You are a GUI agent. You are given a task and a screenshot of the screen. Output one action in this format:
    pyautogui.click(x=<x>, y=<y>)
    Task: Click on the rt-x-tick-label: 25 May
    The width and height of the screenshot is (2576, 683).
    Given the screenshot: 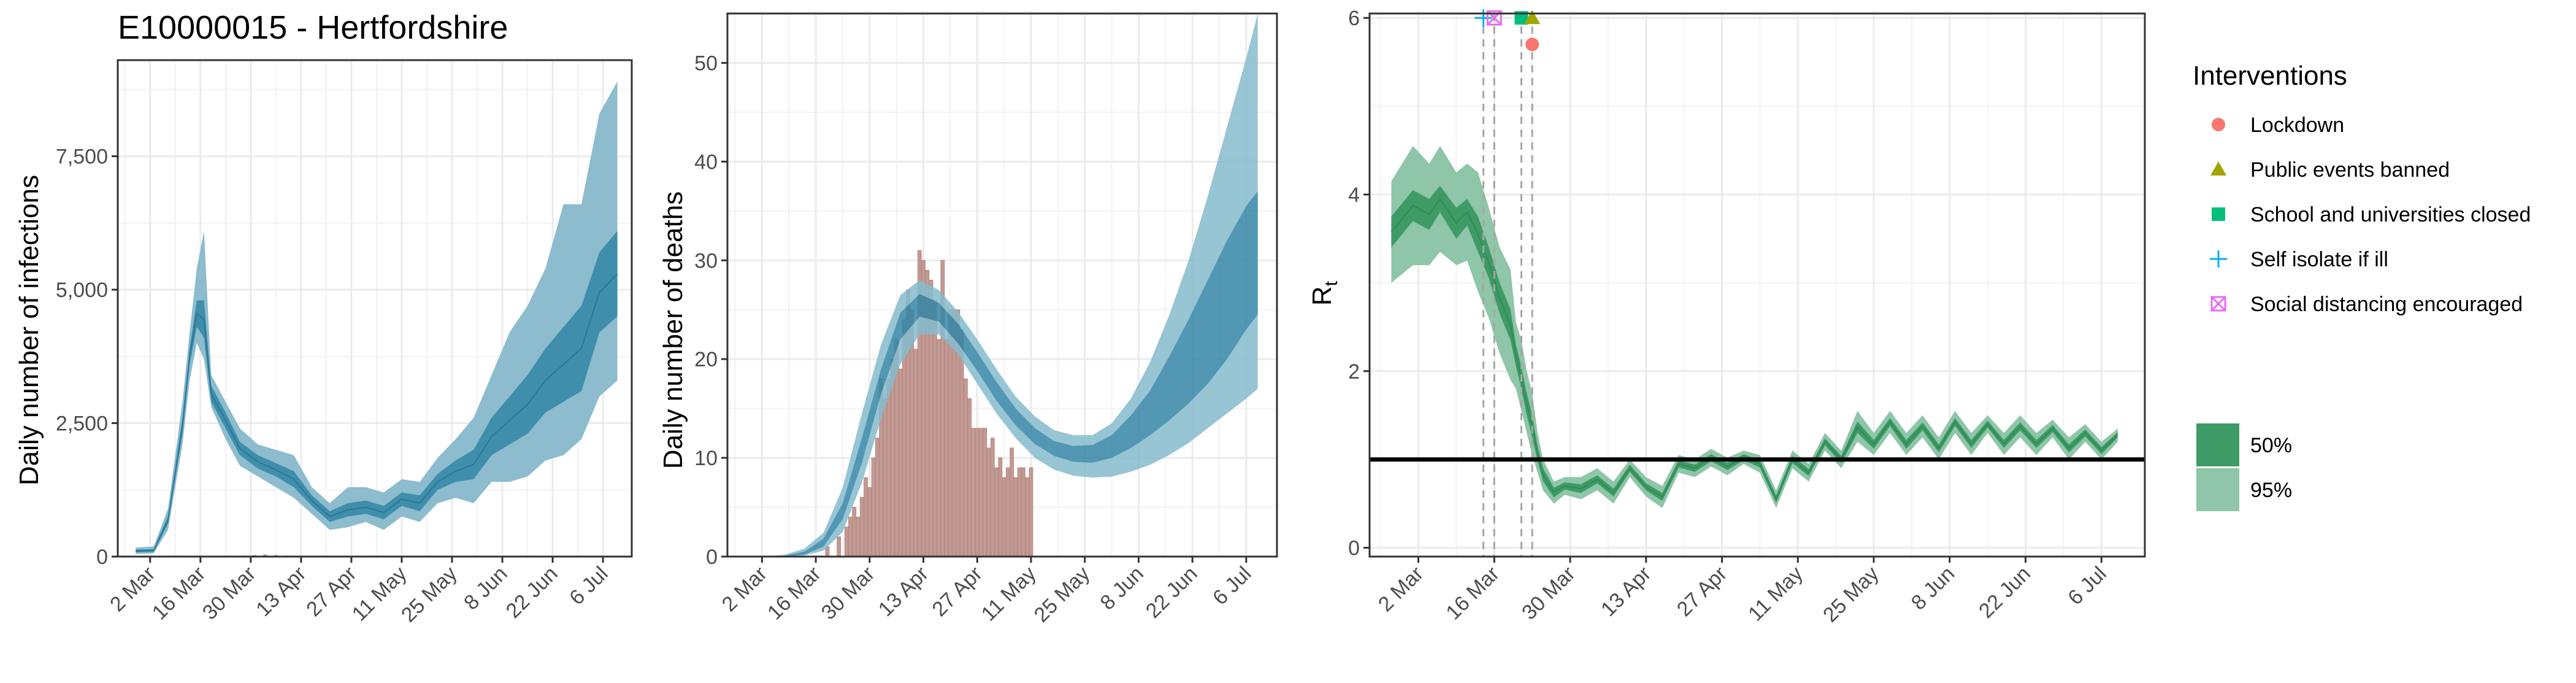 What is the action you would take?
    pyautogui.click(x=1851, y=594)
    